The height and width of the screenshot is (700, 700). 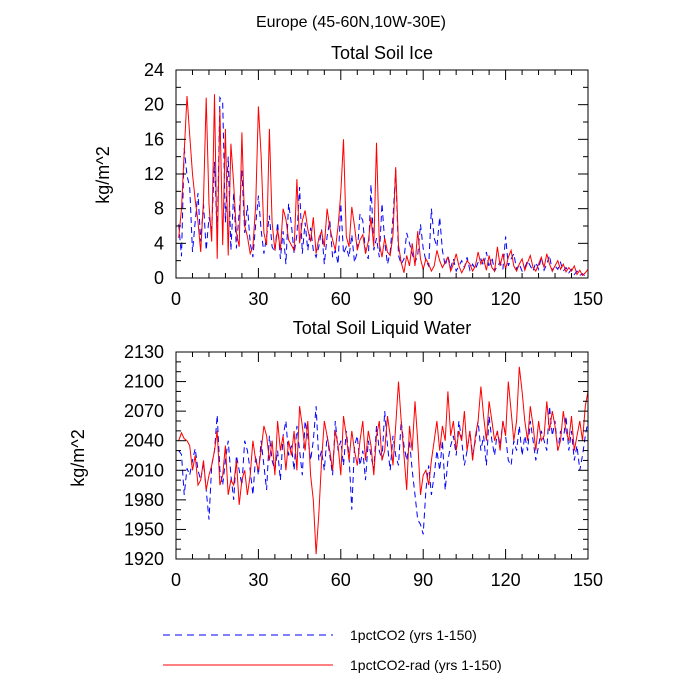 I want to click on y-tick-label: 2130, so click(x=144, y=352).